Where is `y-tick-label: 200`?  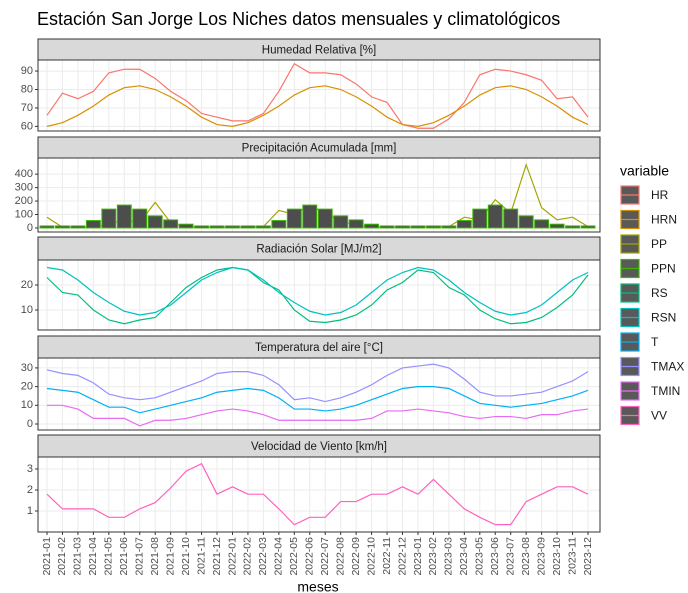 y-tick-label: 200 is located at coordinates (24, 201).